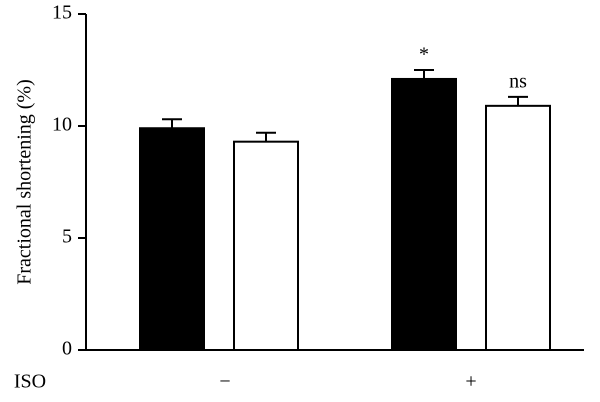 The image size is (600, 402). What do you see at coordinates (67, 237) in the screenshot?
I see `y-tick-label: 5` at bounding box center [67, 237].